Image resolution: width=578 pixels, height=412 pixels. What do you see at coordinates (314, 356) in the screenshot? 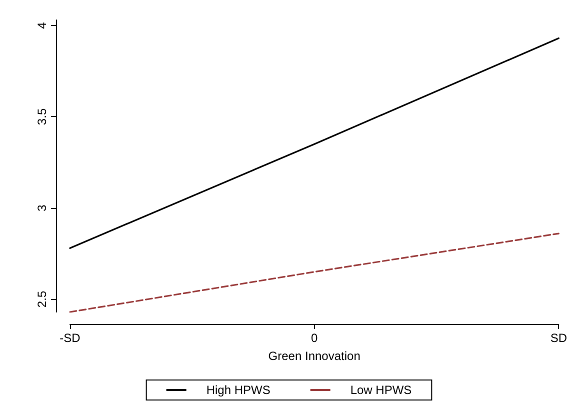
I see `x-axis-title: Green Innovation` at bounding box center [314, 356].